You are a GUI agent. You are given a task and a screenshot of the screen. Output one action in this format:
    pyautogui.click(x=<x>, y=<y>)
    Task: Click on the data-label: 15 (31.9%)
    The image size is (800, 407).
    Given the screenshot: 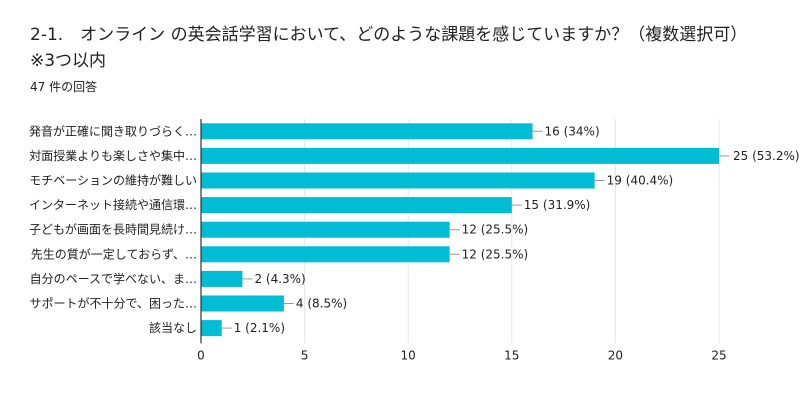 What is the action you would take?
    pyautogui.click(x=557, y=205)
    